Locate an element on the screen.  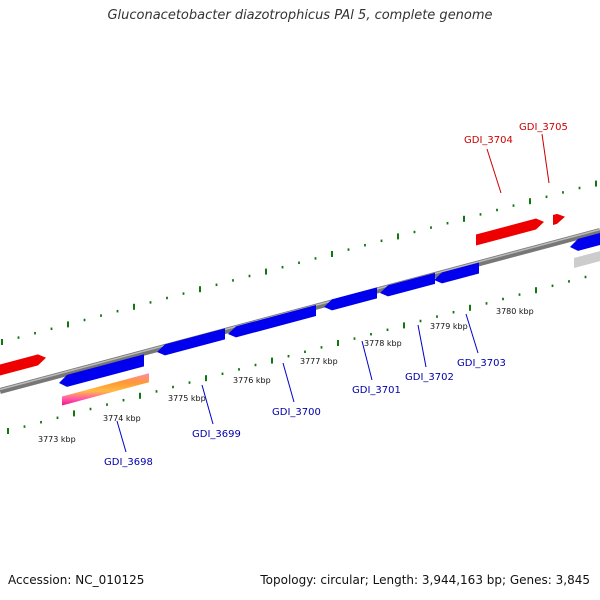
kbp-label-3780: 3780 kbp is located at coordinates (515, 311).